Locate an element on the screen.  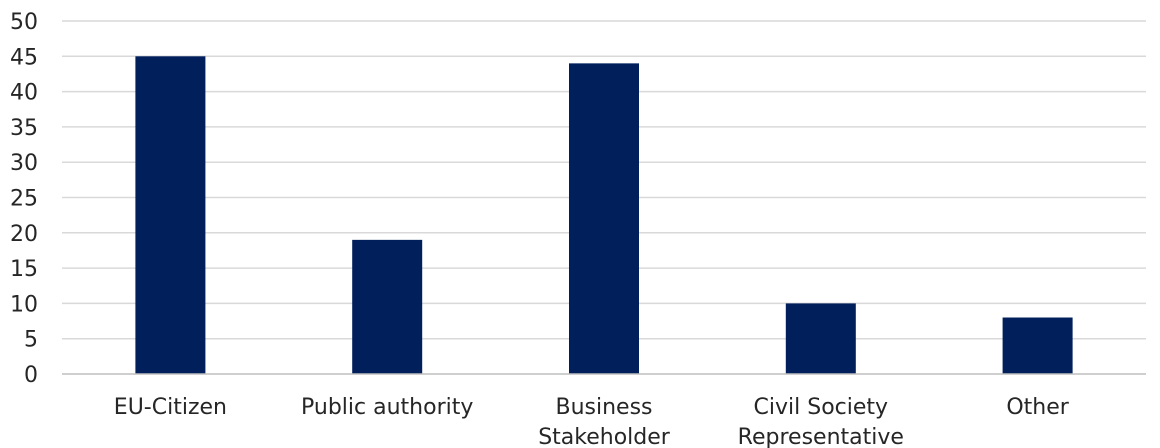
y-tick-label: 30 is located at coordinates (24, 163).